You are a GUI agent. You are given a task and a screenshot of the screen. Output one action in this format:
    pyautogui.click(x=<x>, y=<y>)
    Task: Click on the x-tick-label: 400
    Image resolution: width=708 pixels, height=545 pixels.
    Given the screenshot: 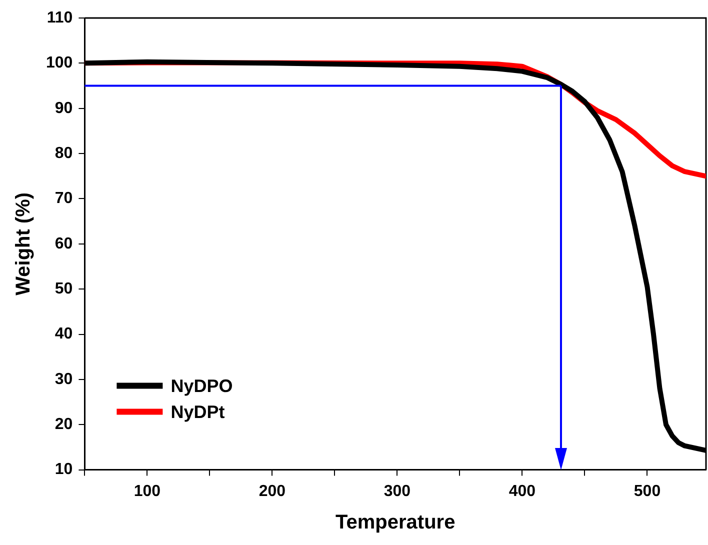 What is the action you would take?
    pyautogui.click(x=522, y=491)
    